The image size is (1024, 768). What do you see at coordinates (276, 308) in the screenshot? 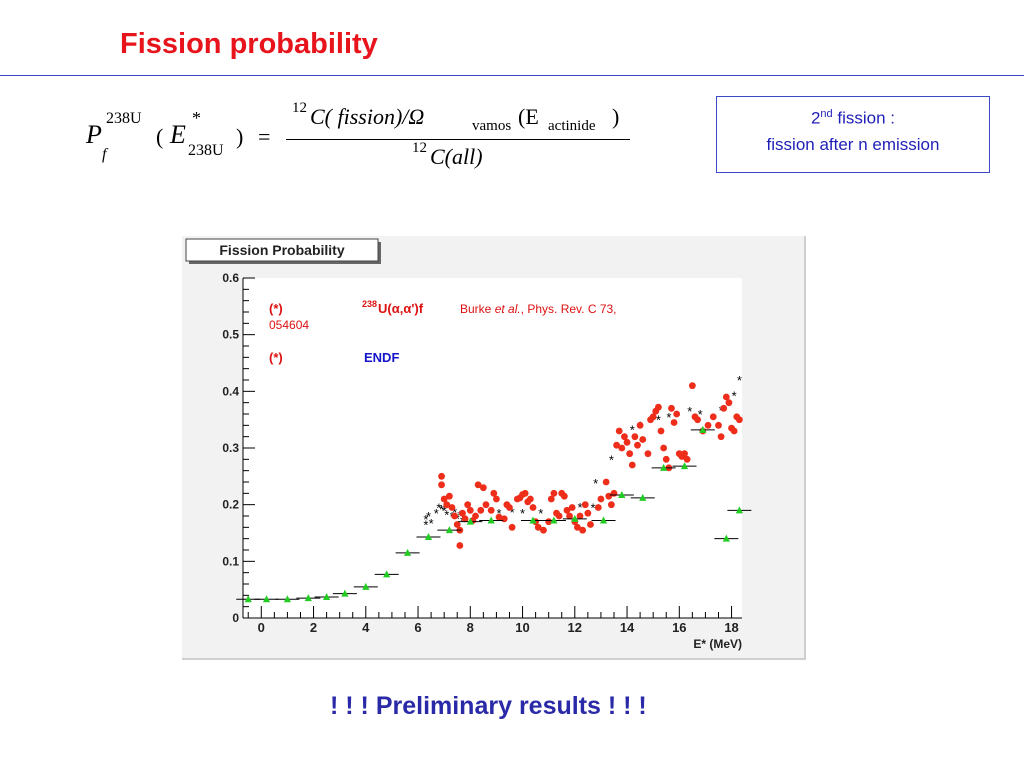
I see `legend-row1-marker: (*)` at bounding box center [276, 308].